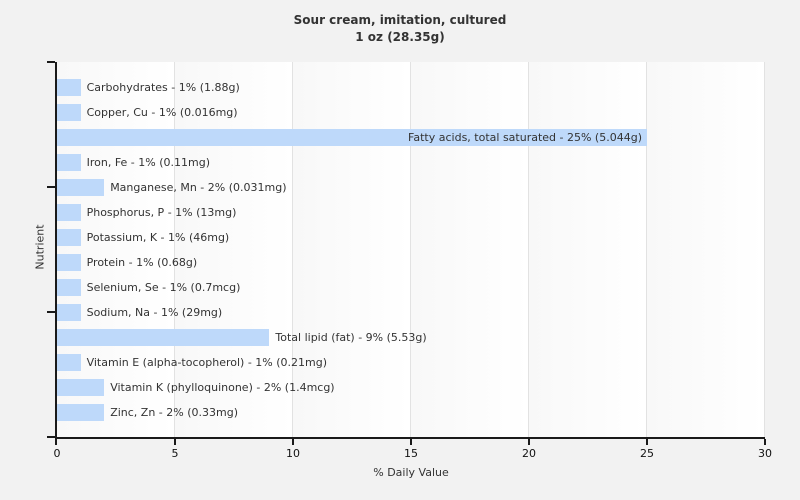 The image size is (800, 500). Describe the element at coordinates (400, 37) in the screenshot. I see `chart-title-line2: 1 oz (28.35g)` at that location.